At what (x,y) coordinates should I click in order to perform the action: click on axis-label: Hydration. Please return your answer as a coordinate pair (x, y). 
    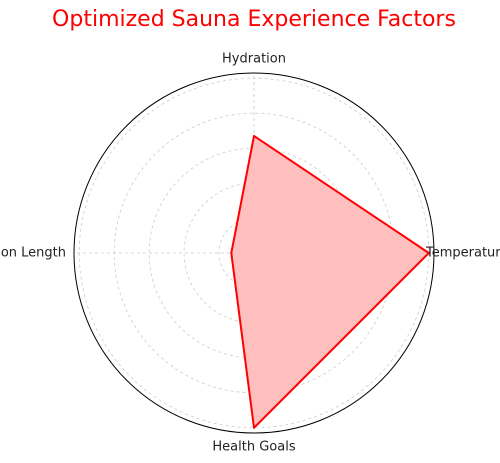
    Looking at the image, I should click on (254, 59).